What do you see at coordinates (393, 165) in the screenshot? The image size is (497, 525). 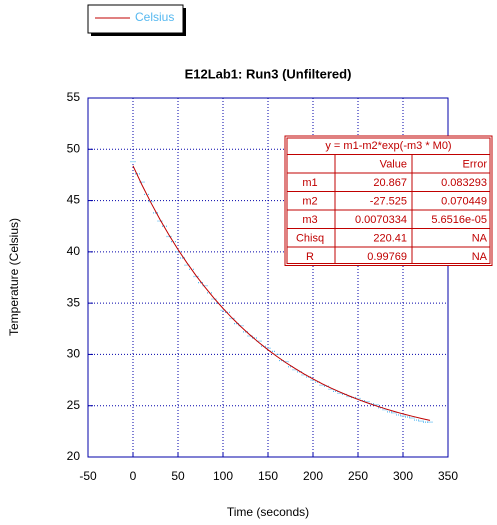 I see `column-header: Value` at bounding box center [393, 165].